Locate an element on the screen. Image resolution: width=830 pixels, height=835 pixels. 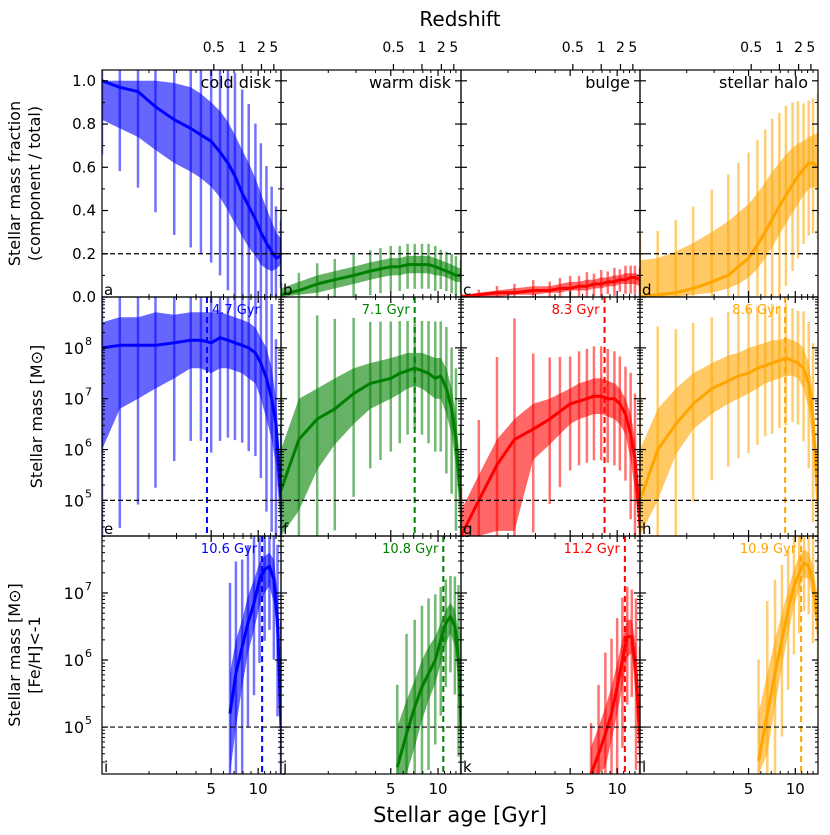
row-y-label: Stellar mass fraction is located at coordinates (14, 183).